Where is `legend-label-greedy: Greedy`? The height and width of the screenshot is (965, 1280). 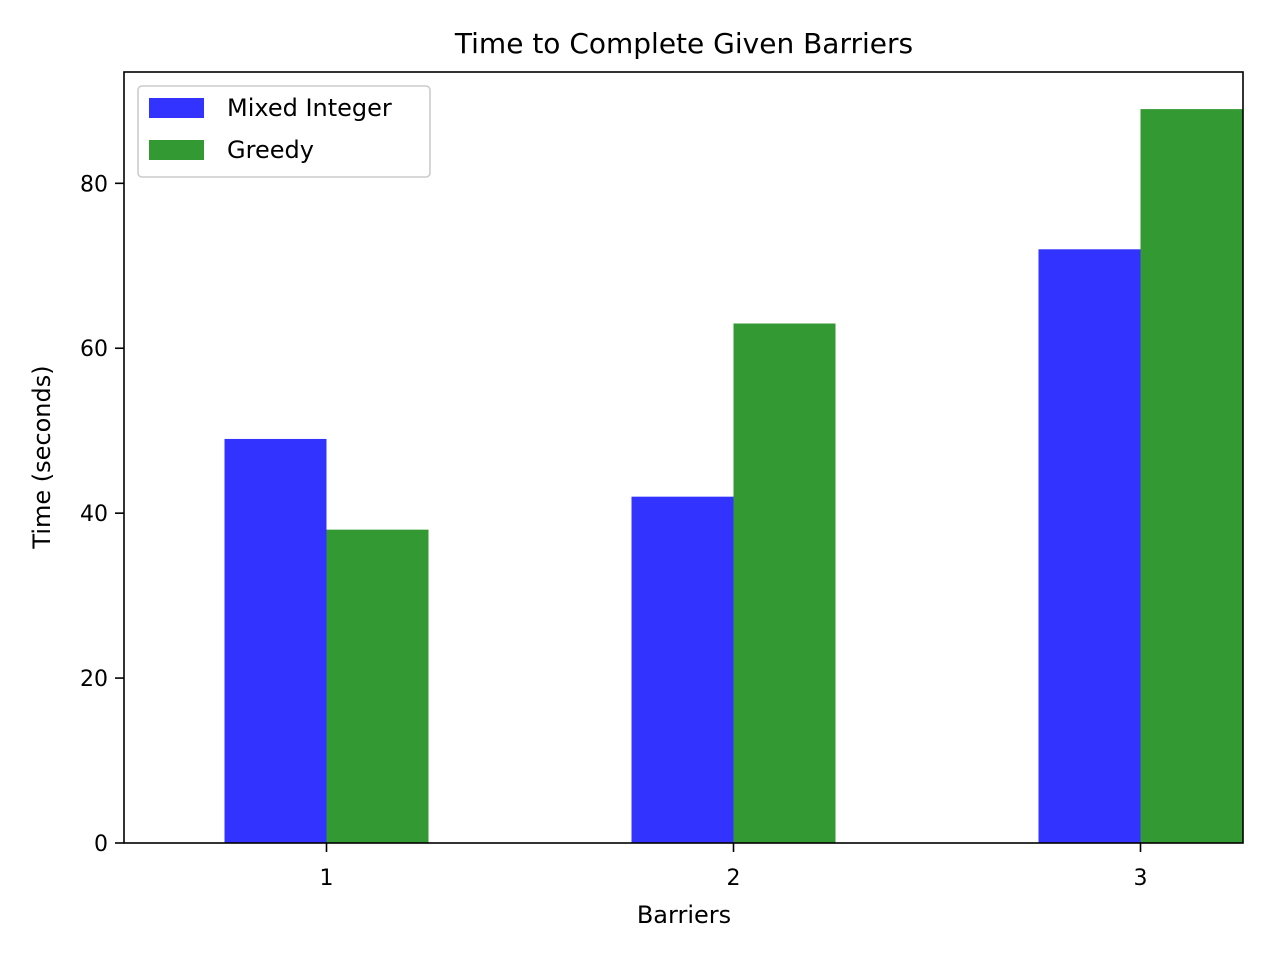 legend-label-greedy: Greedy is located at coordinates (270, 150).